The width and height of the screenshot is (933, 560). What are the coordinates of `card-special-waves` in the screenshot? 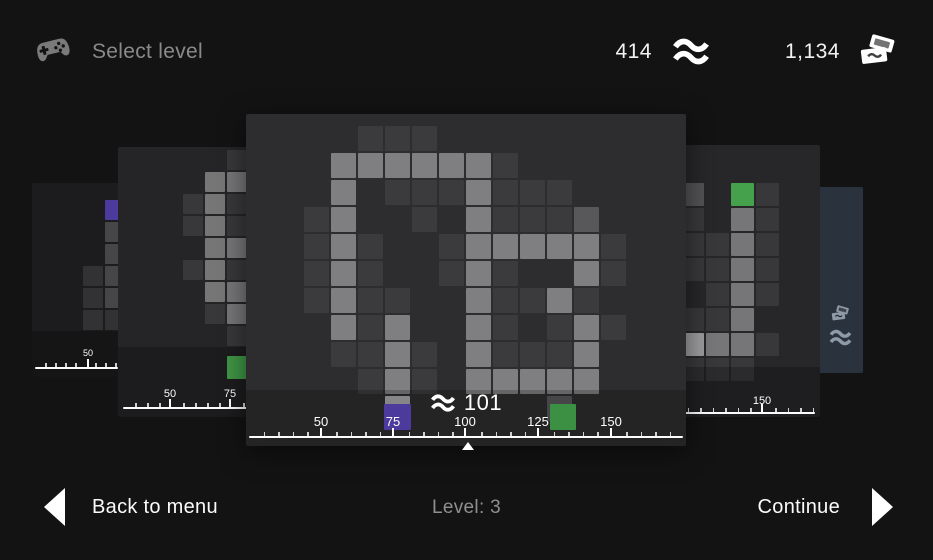 It's located at (840, 280).